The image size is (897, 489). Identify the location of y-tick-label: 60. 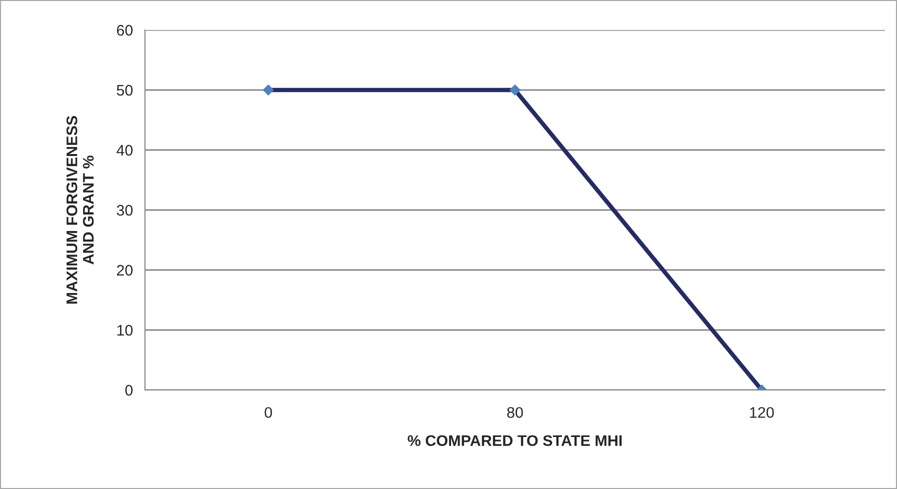
(124, 30).